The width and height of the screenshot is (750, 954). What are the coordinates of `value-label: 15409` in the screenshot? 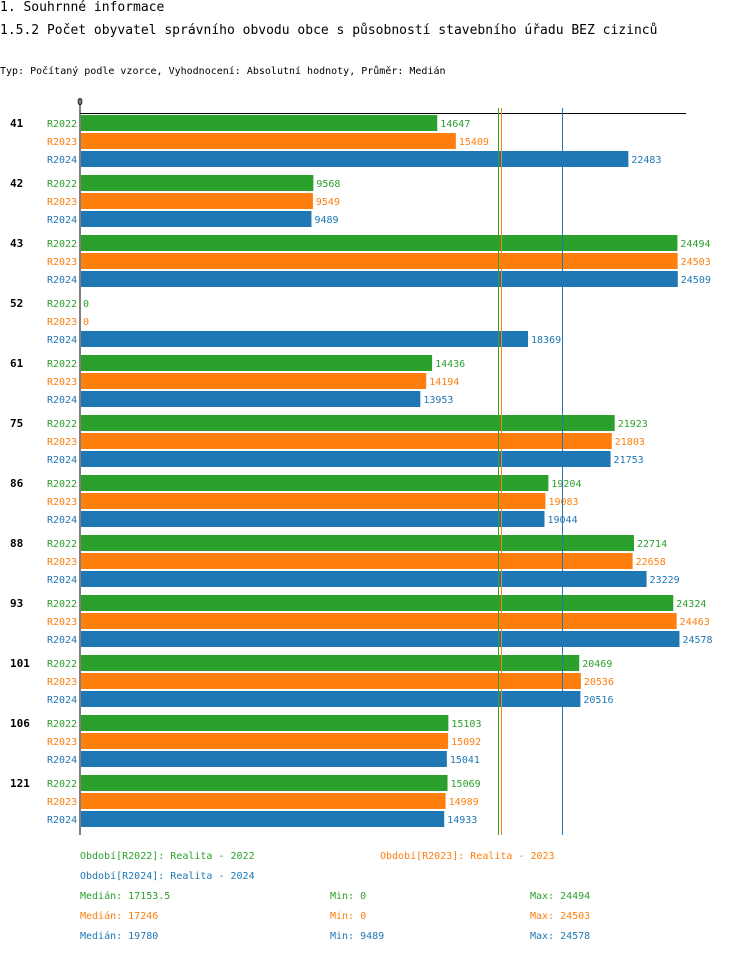 It's located at (474, 142).